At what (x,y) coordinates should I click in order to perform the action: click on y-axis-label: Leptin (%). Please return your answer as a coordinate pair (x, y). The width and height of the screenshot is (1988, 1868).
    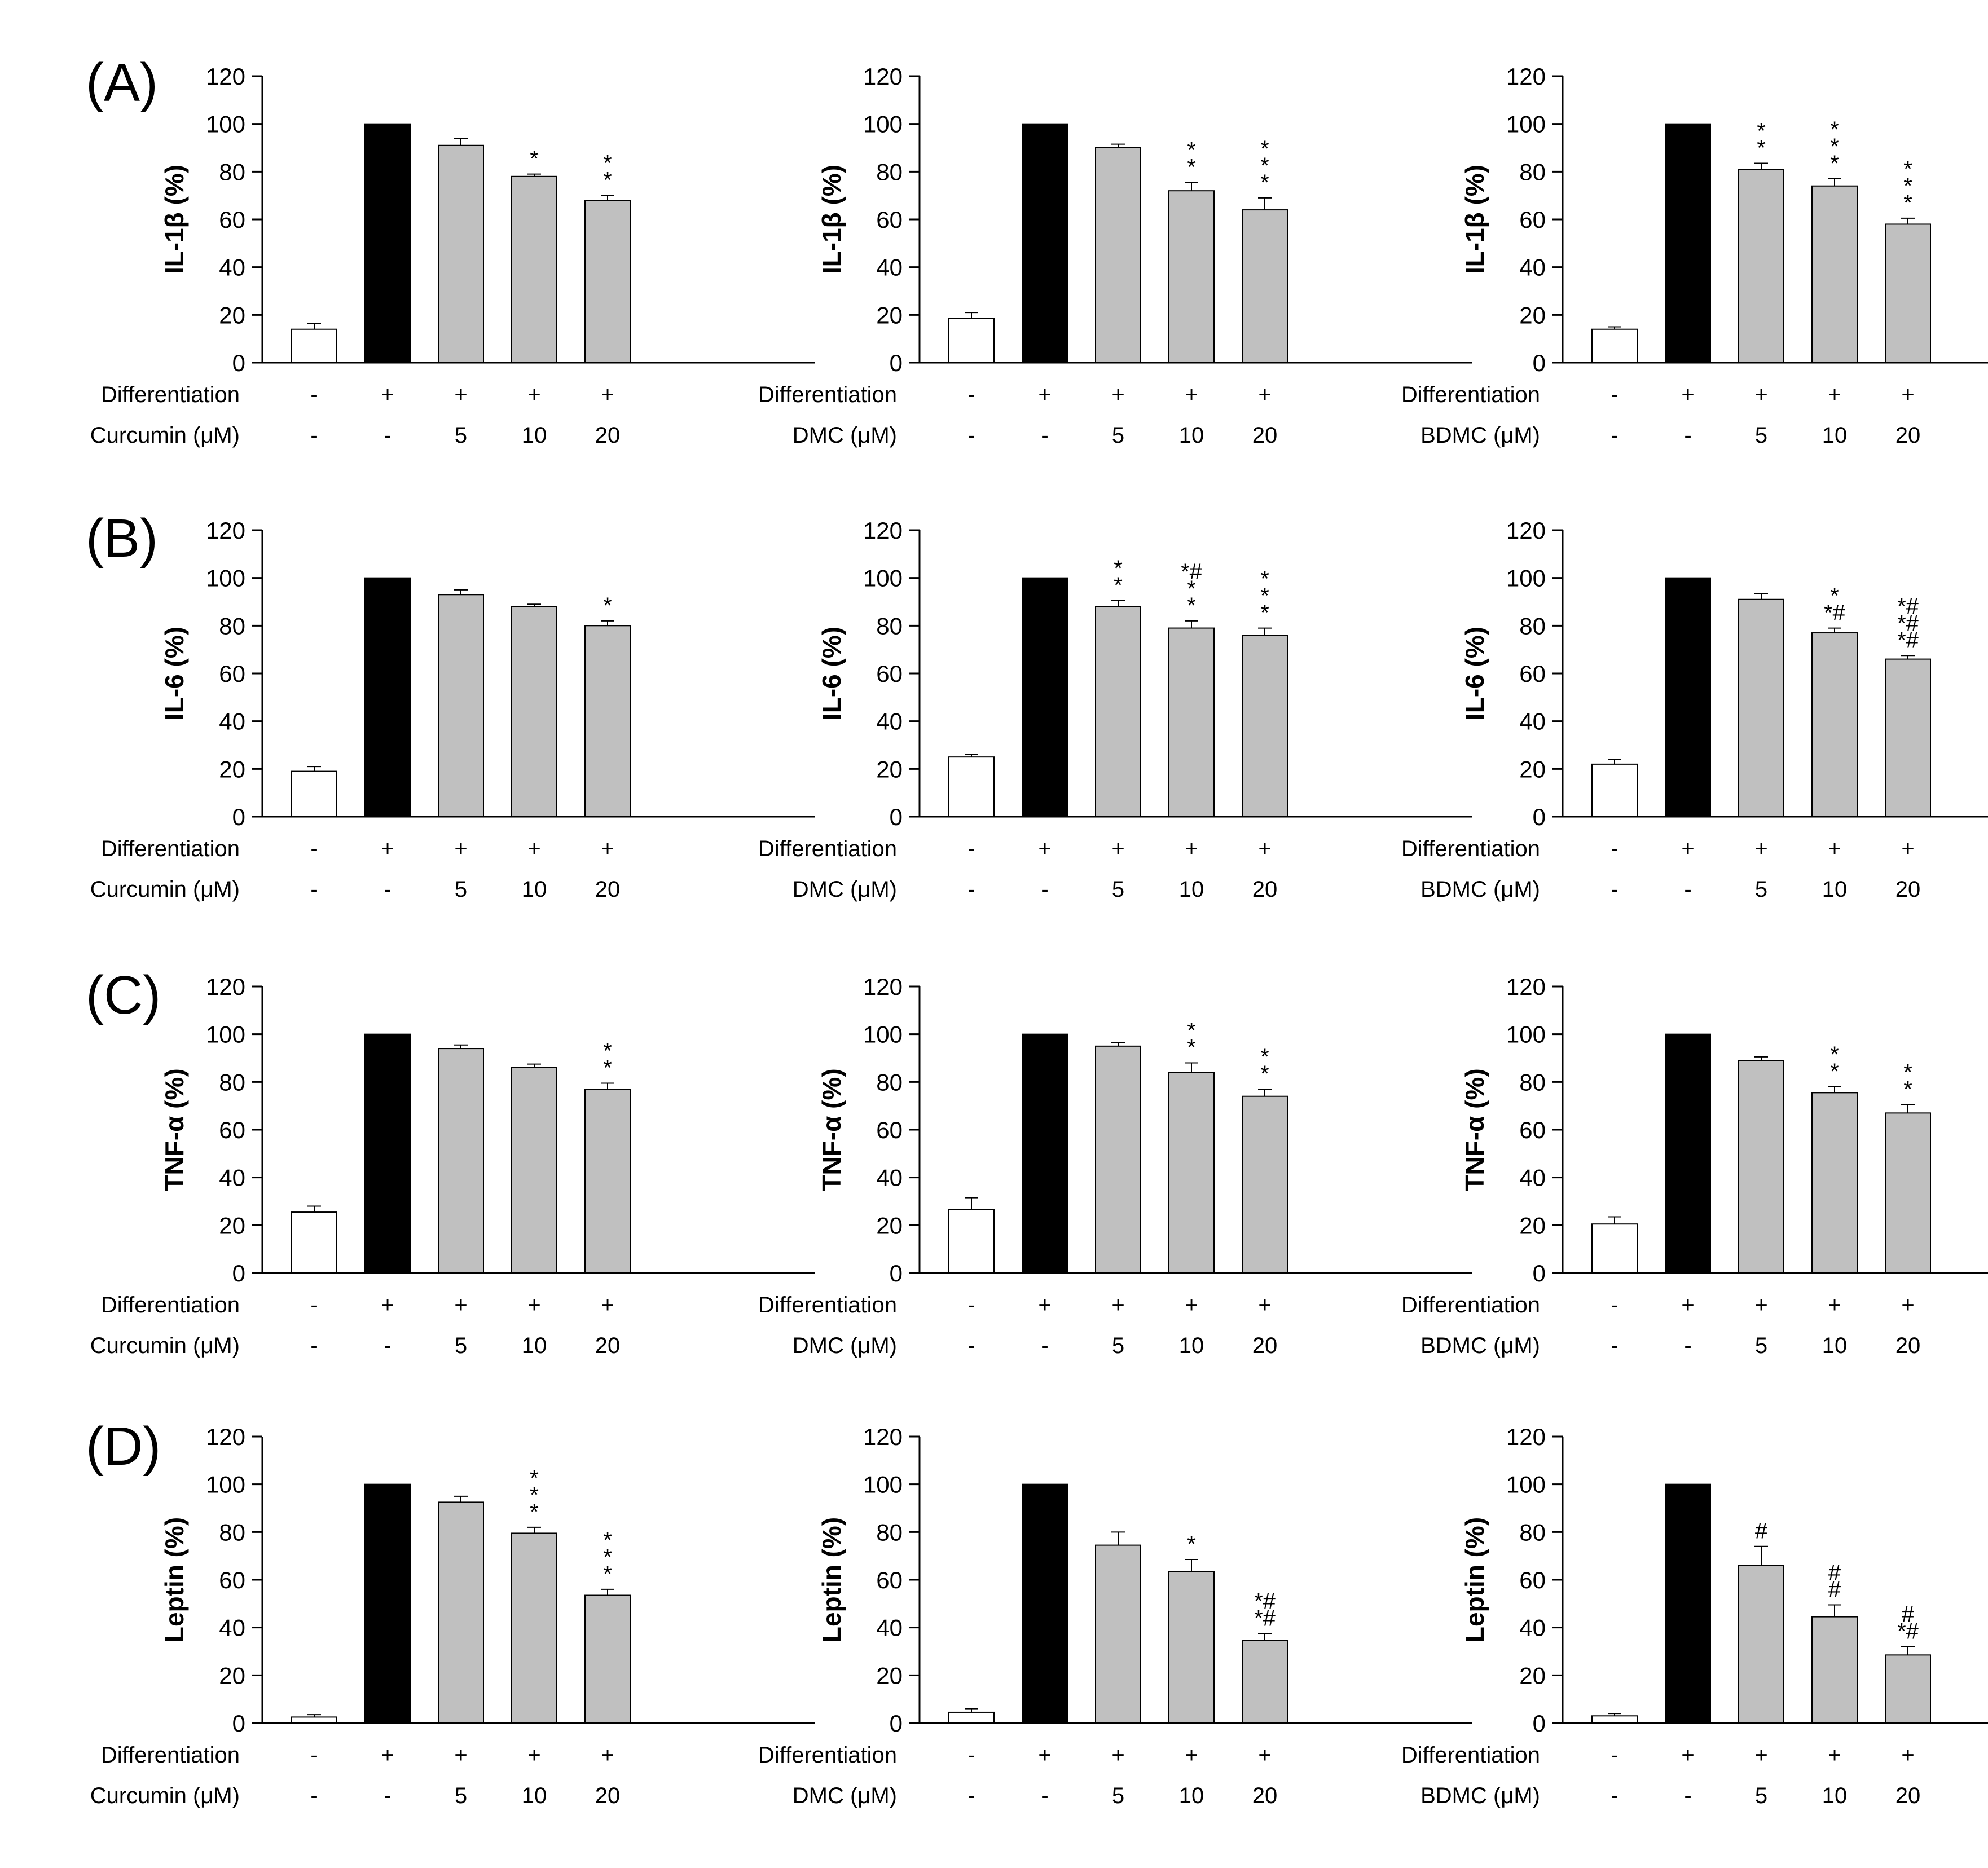
    Looking at the image, I should click on (1475, 1579).